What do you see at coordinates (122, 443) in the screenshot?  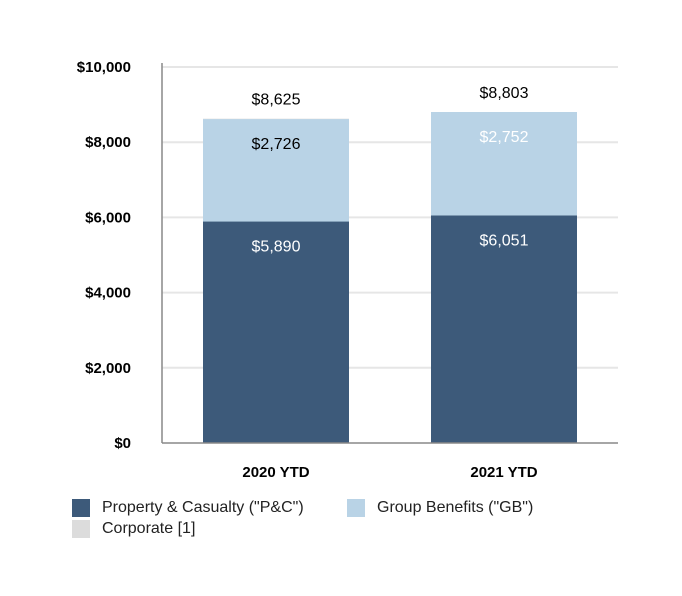 I see `y-tick-label: $0` at bounding box center [122, 443].